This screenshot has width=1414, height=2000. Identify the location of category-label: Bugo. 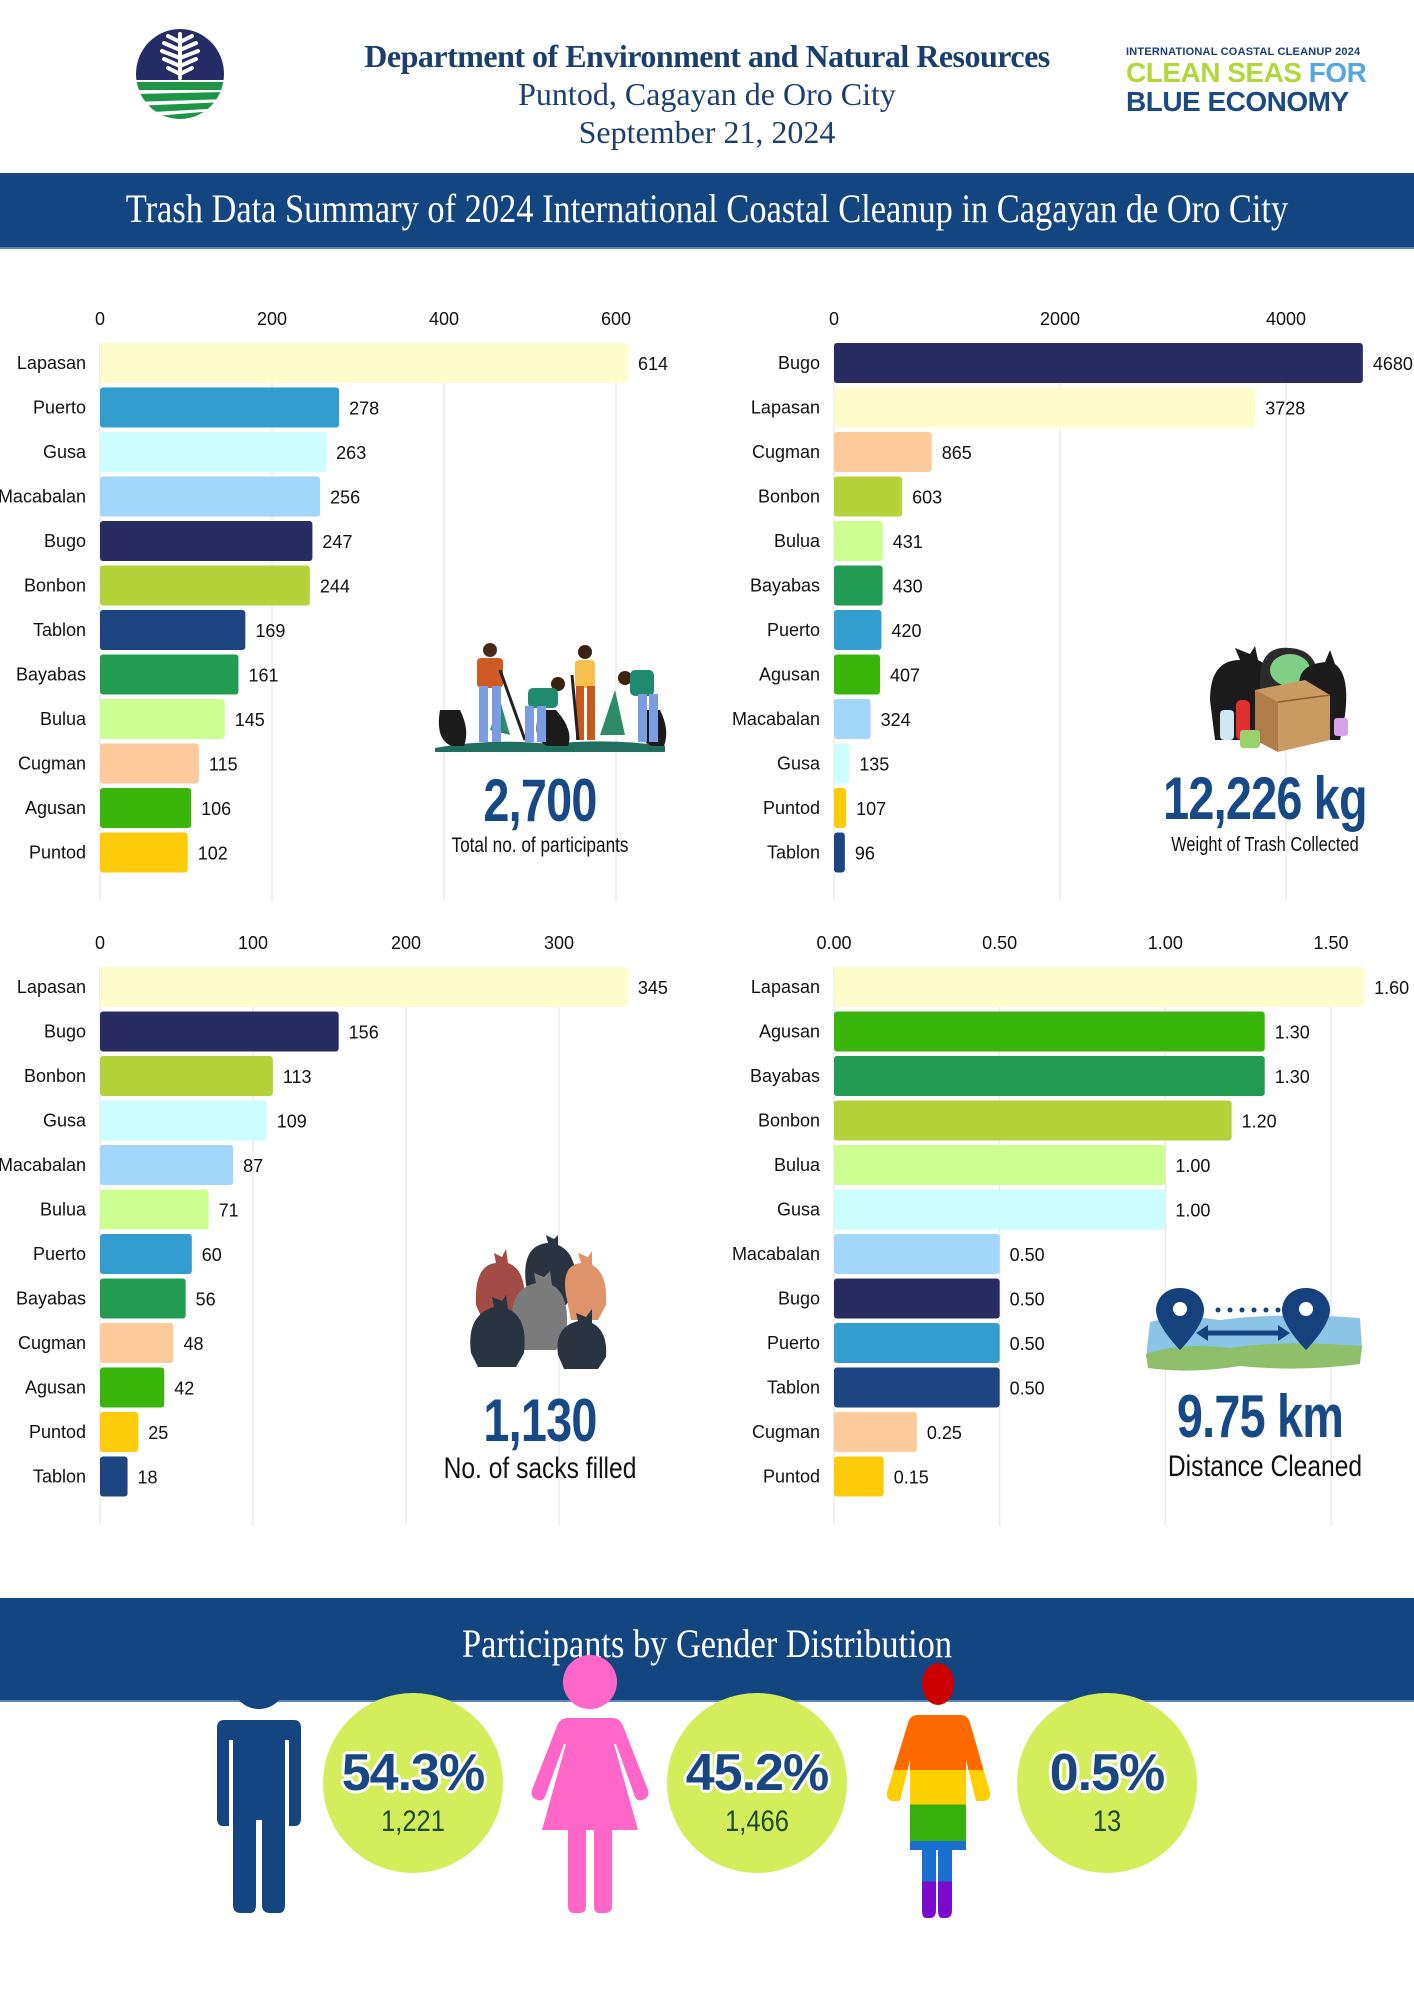
(799, 1299).